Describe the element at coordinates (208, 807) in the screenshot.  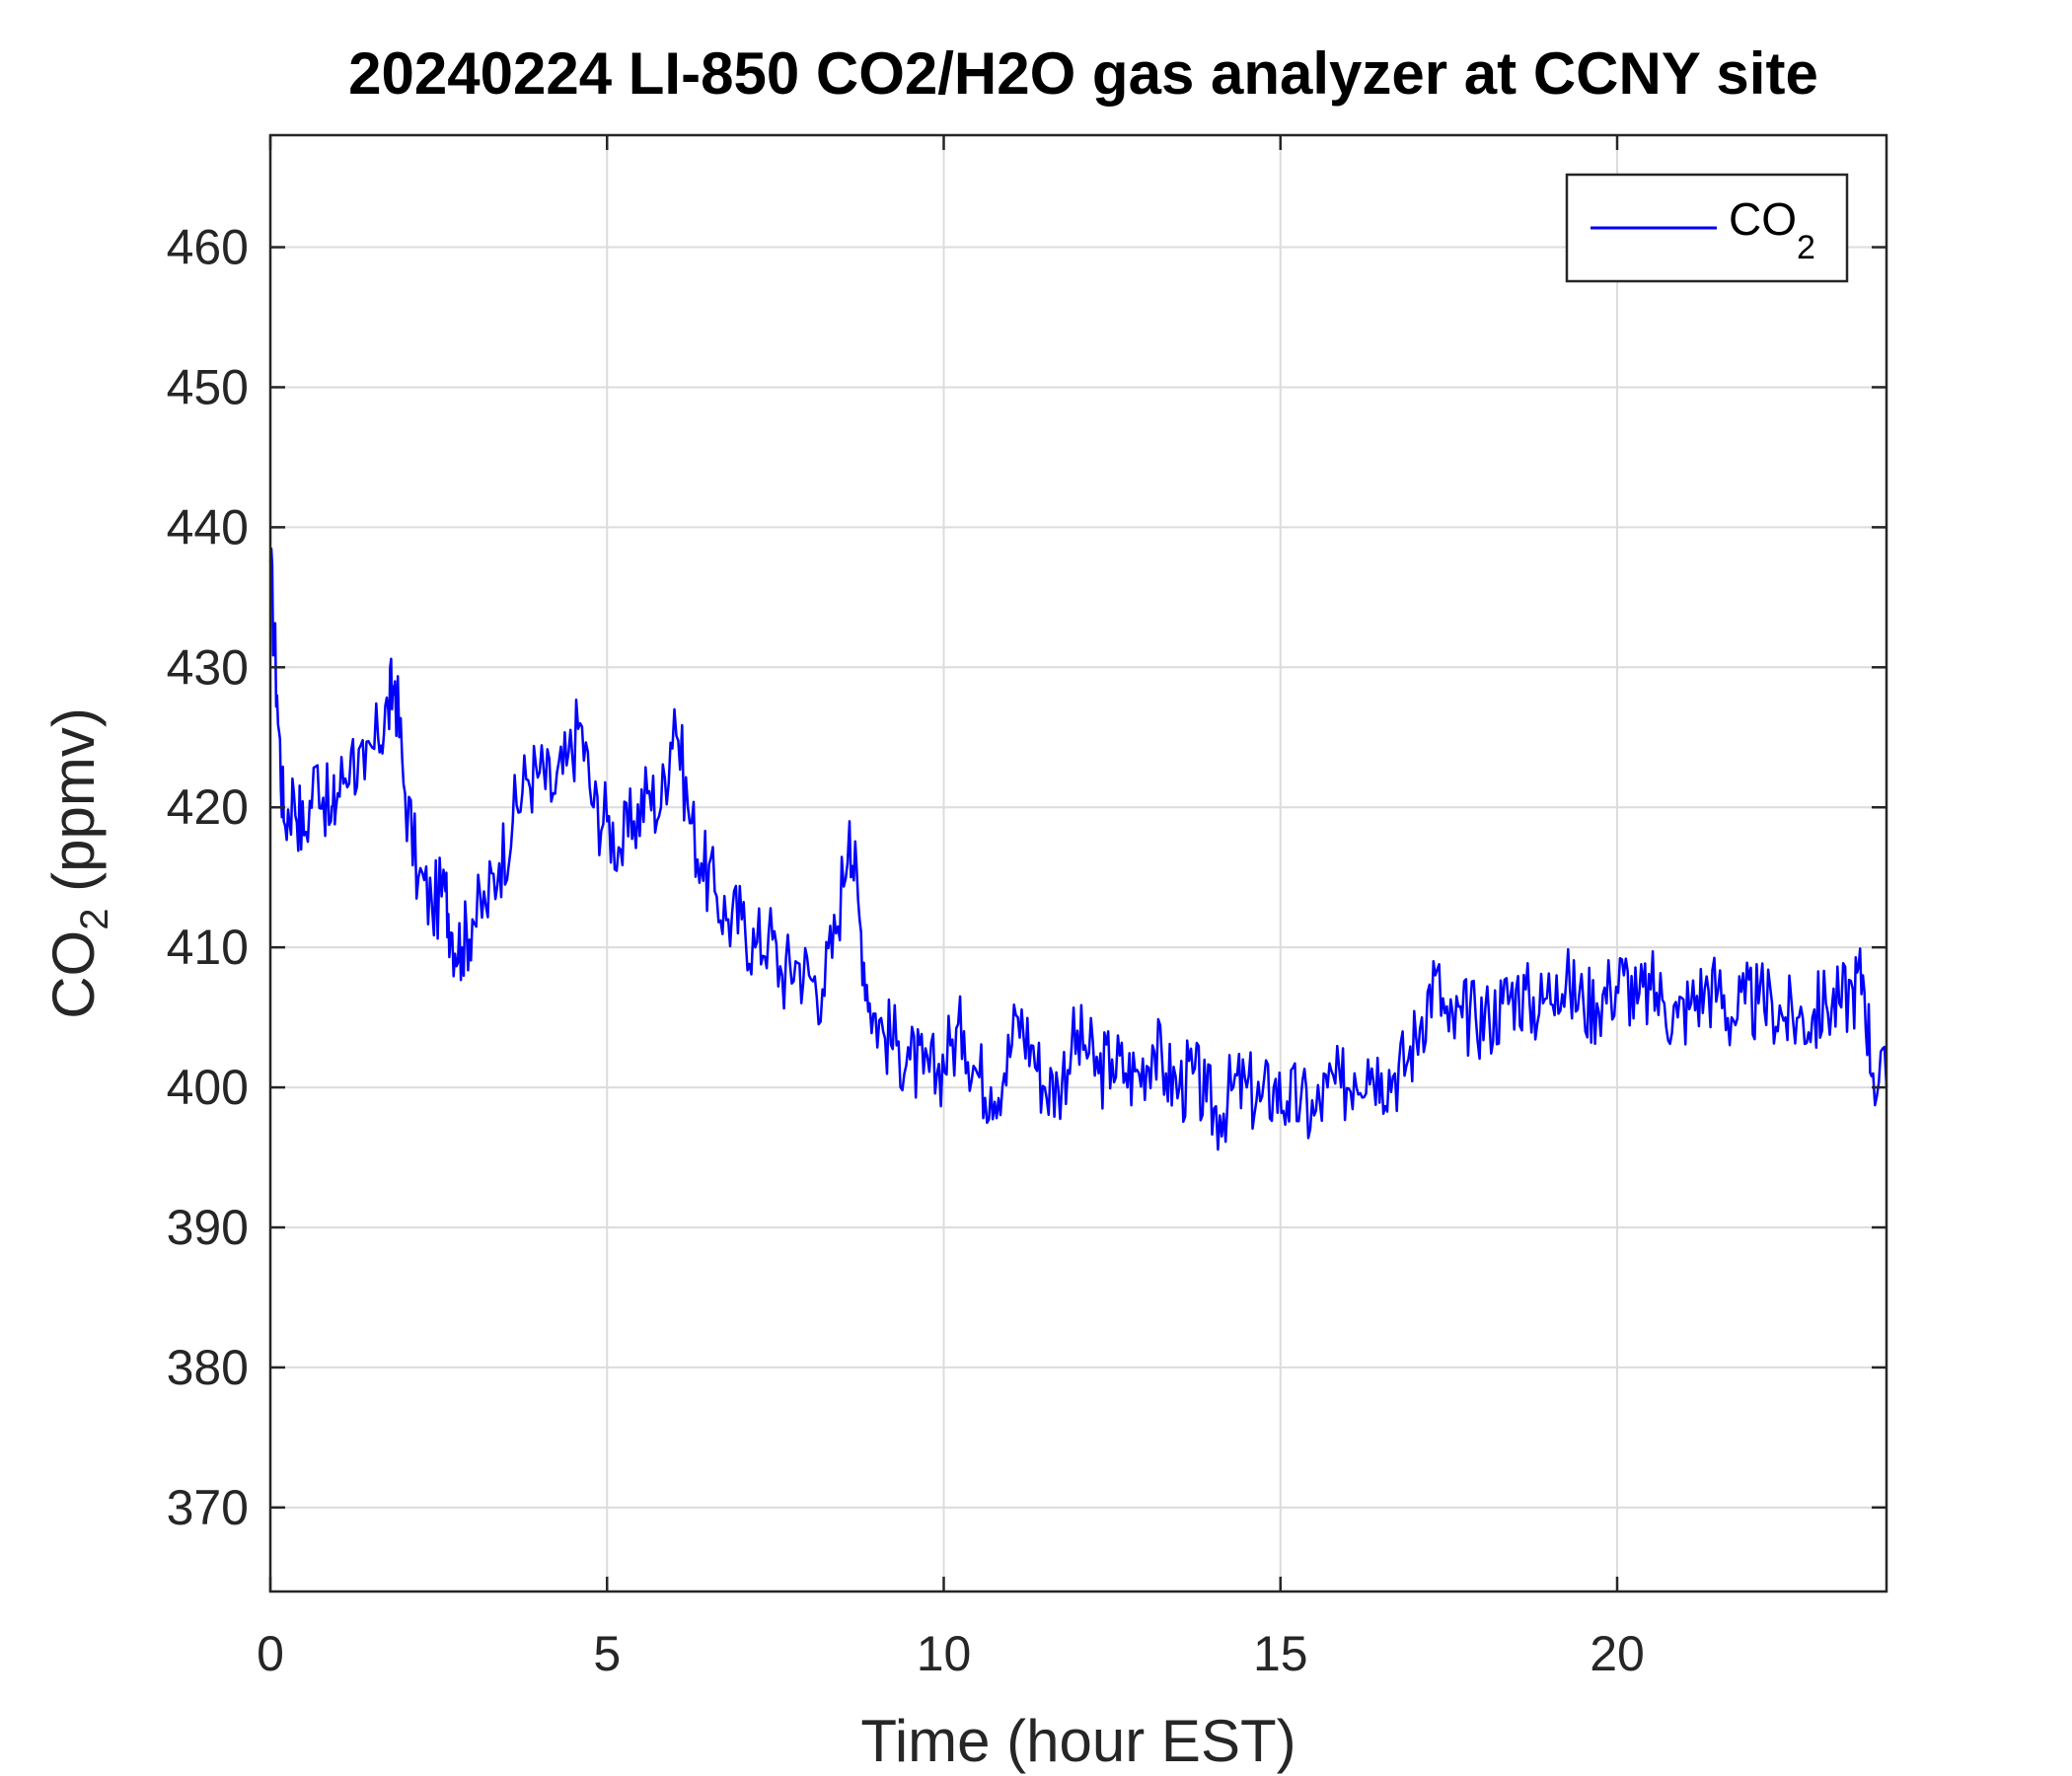
I see `y-tick-label: 420` at that location.